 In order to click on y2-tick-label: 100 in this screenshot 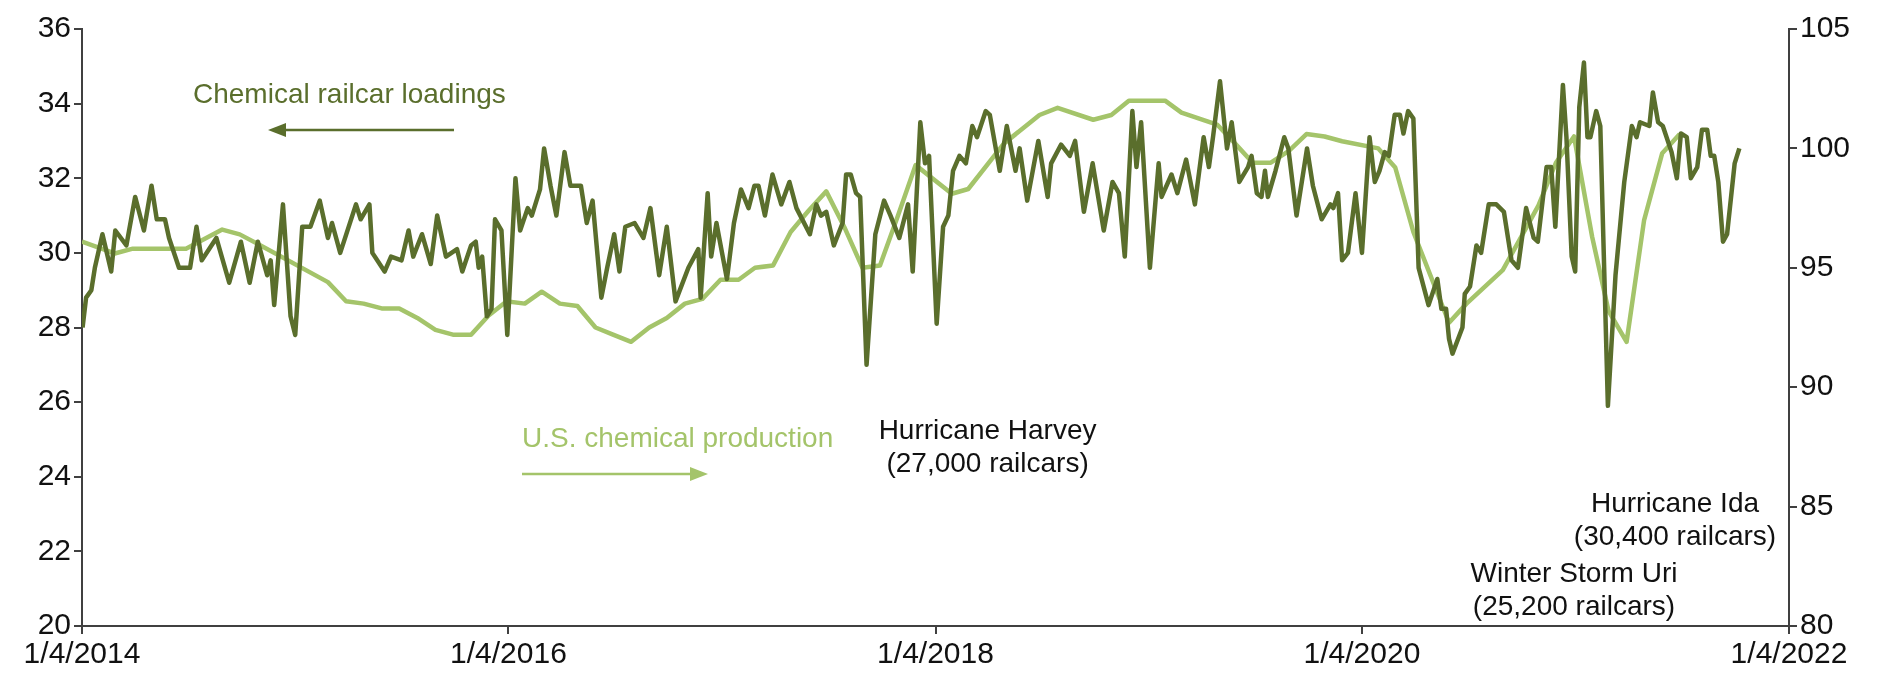, I will do `click(1825, 146)`.